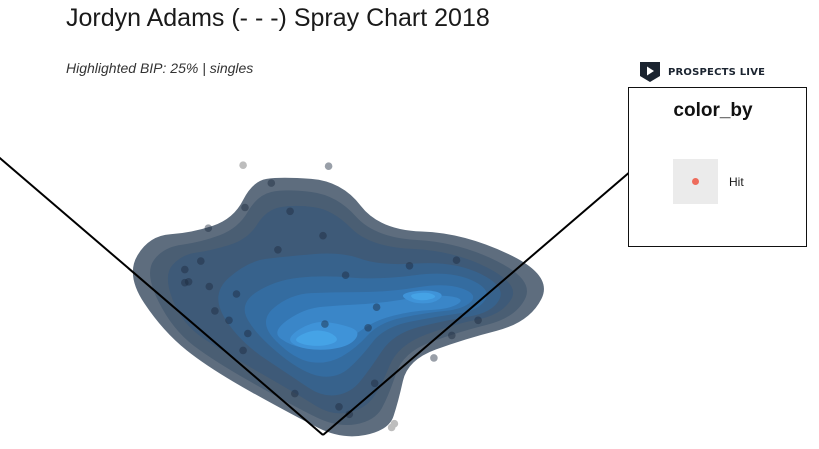 The image size is (819, 449). I want to click on brand-logo: PROSPECTS LIVE, so click(702, 72).